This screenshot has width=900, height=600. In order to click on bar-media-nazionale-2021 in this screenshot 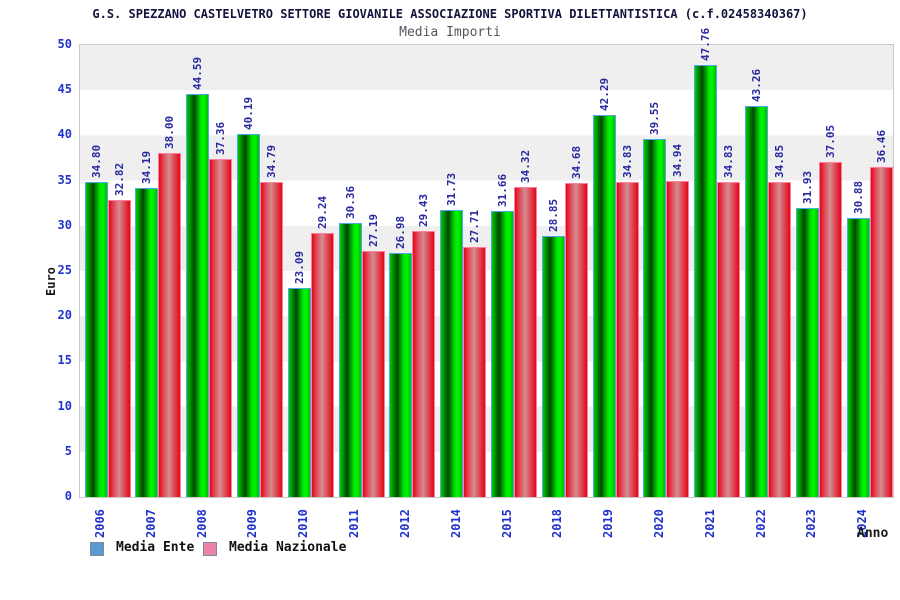, I will do `click(728, 339)`.